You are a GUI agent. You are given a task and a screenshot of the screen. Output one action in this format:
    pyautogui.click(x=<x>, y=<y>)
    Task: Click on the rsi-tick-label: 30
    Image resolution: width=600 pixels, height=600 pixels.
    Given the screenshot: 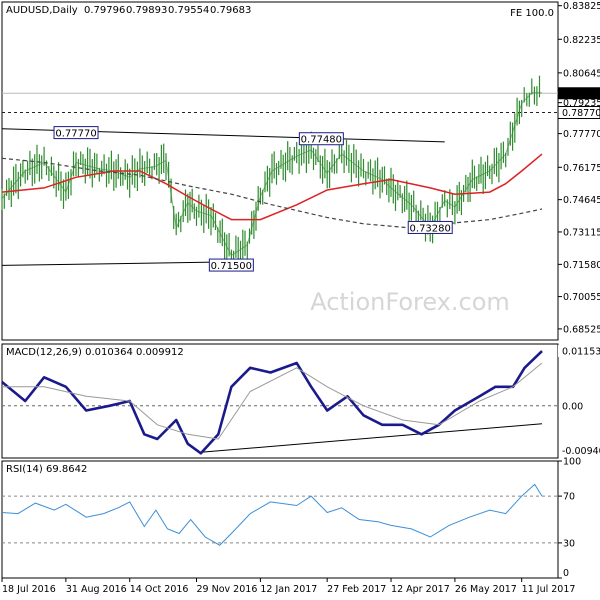 What is the action you would take?
    pyautogui.click(x=569, y=543)
    